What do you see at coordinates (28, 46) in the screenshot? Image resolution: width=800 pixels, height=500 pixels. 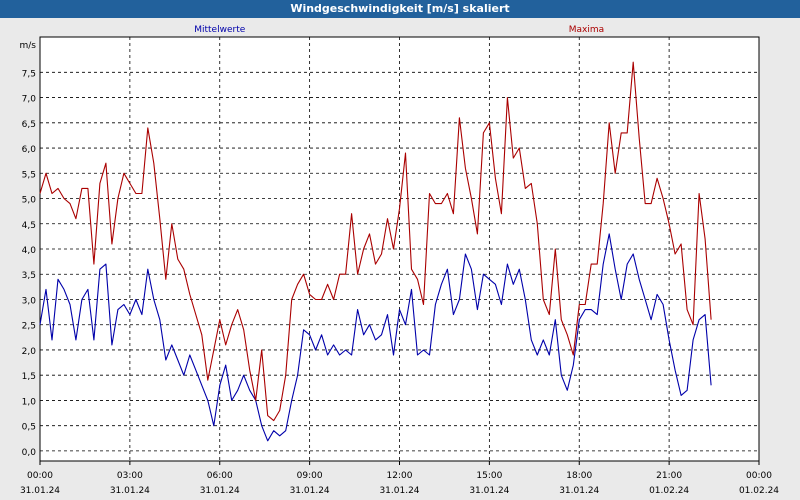 I see `y-axis-unit: m/s` at bounding box center [28, 46].